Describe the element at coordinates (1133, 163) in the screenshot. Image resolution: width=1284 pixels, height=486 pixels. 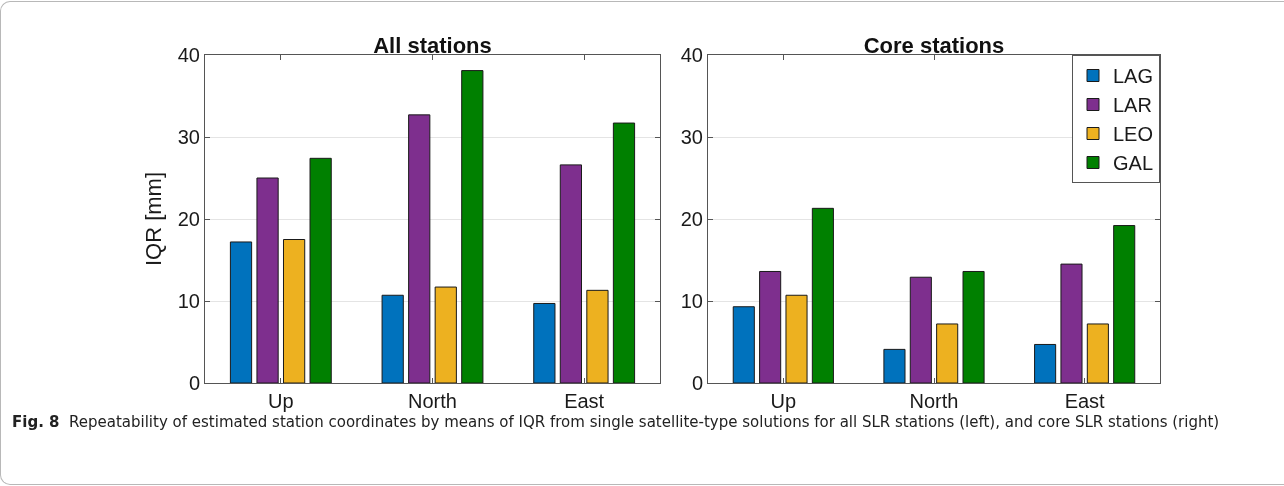
I see `legend-label: GAL` at that location.